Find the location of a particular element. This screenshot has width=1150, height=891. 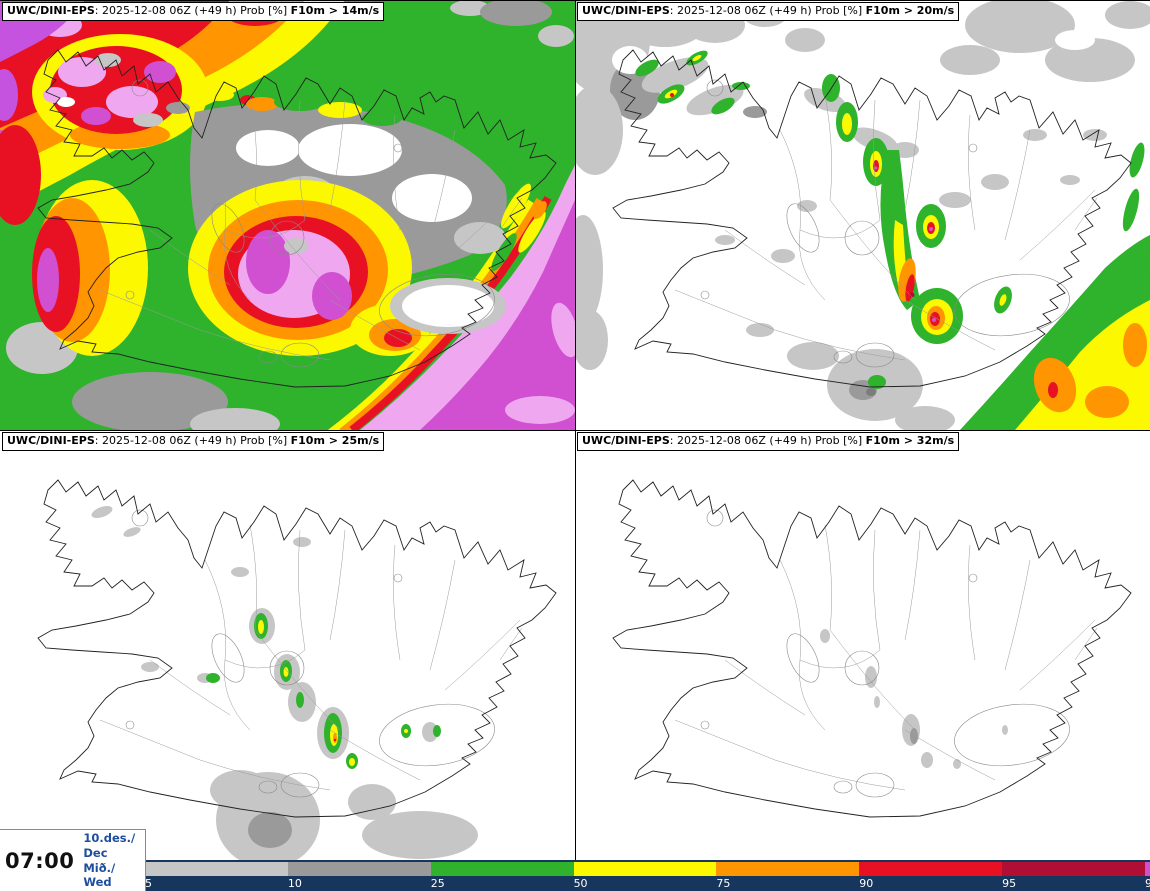

valid-time-box: 07:00 10.des./ Dec Mið./ Wed is located at coordinates (73, 860).